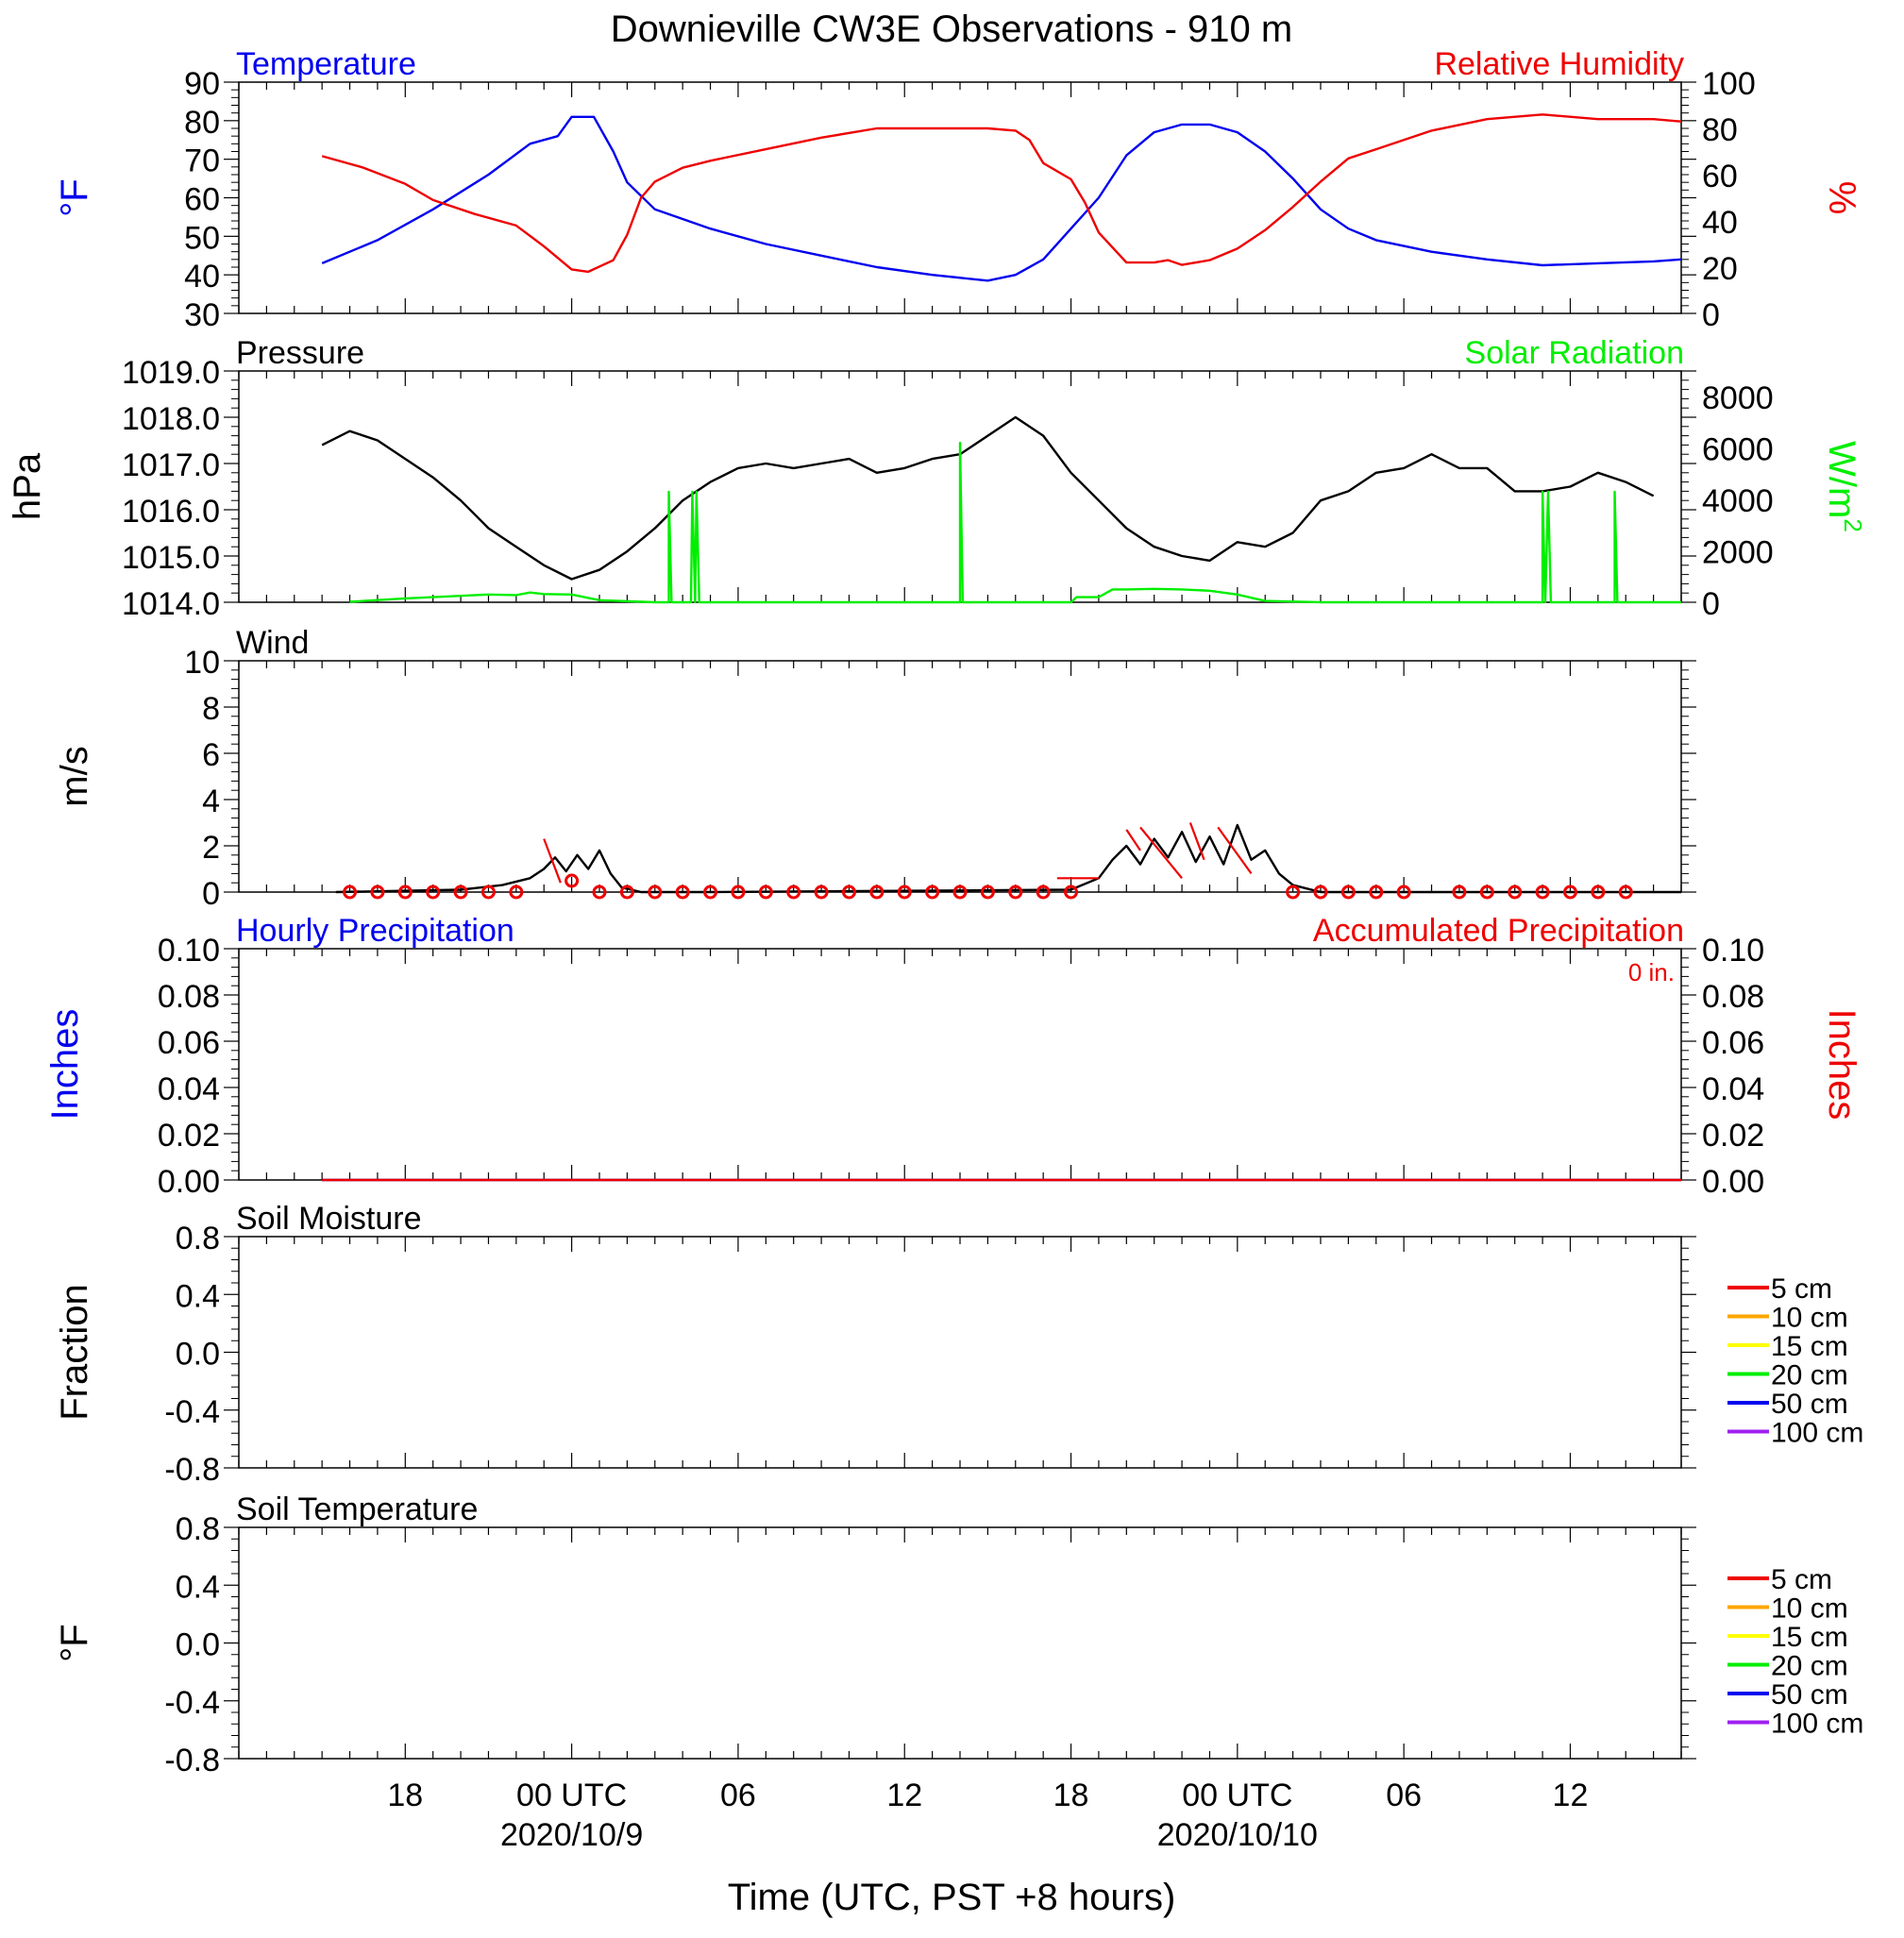  What do you see at coordinates (326, 64) in the screenshot?
I see `temp_rh-title-left: Temperature` at bounding box center [326, 64].